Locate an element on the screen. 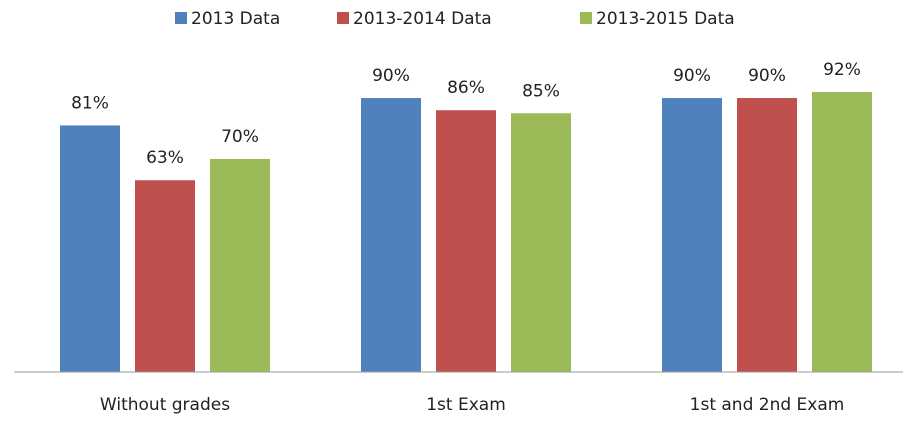  value-label: 86% is located at coordinates (466, 88).